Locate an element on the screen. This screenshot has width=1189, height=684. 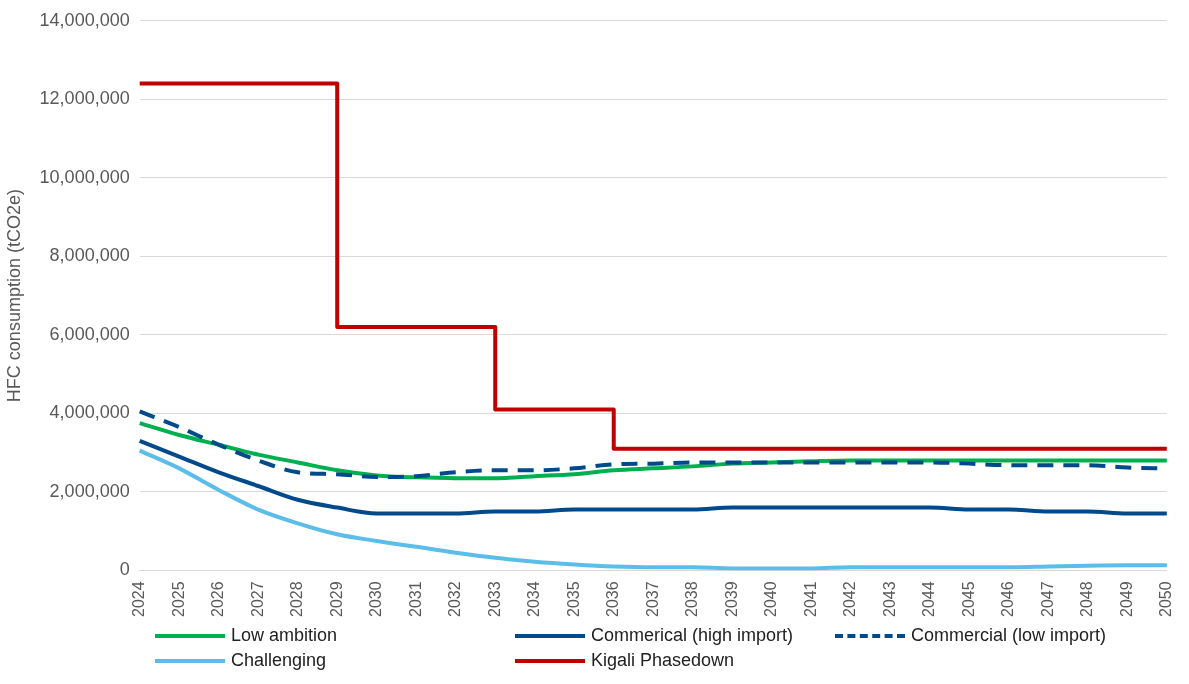
x-tick-label: 2030 is located at coordinates (376, 599).